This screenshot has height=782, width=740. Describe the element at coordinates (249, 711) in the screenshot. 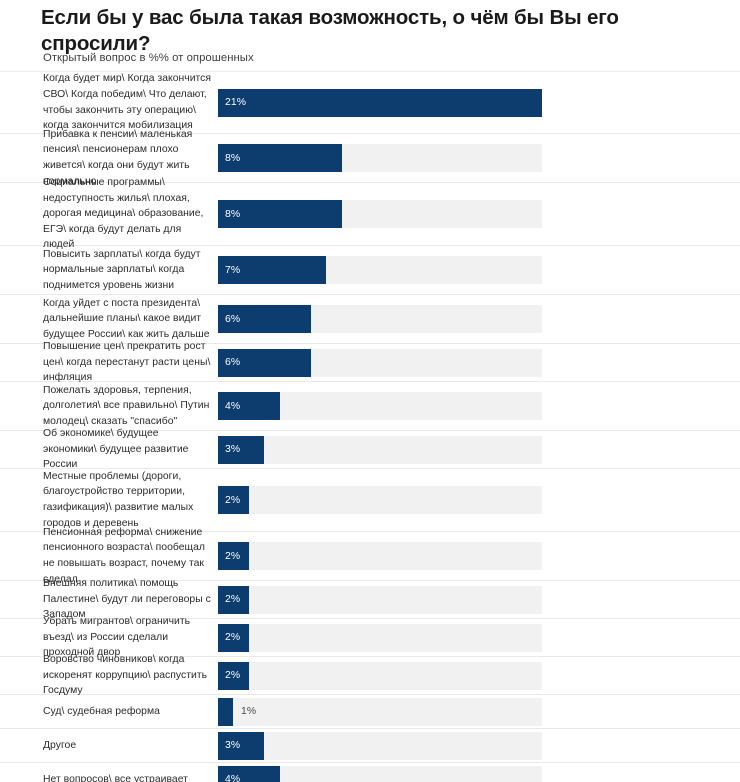

I see `bar-value-label: 1%` at that location.